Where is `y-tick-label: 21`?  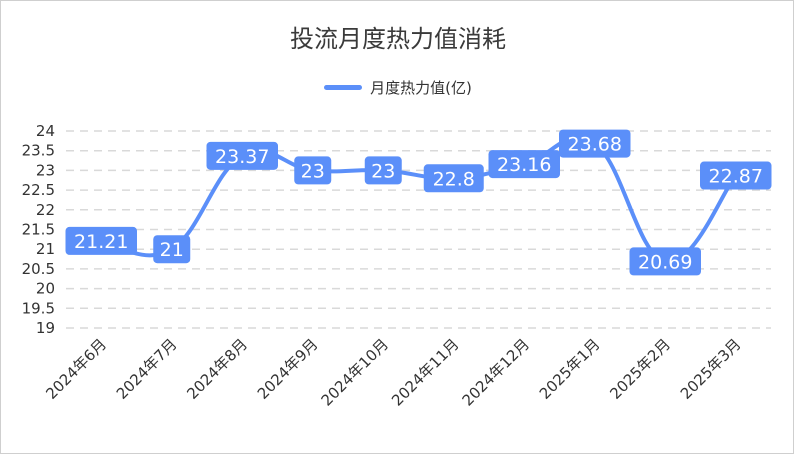 y-tick-label: 21 is located at coordinates (45, 249).